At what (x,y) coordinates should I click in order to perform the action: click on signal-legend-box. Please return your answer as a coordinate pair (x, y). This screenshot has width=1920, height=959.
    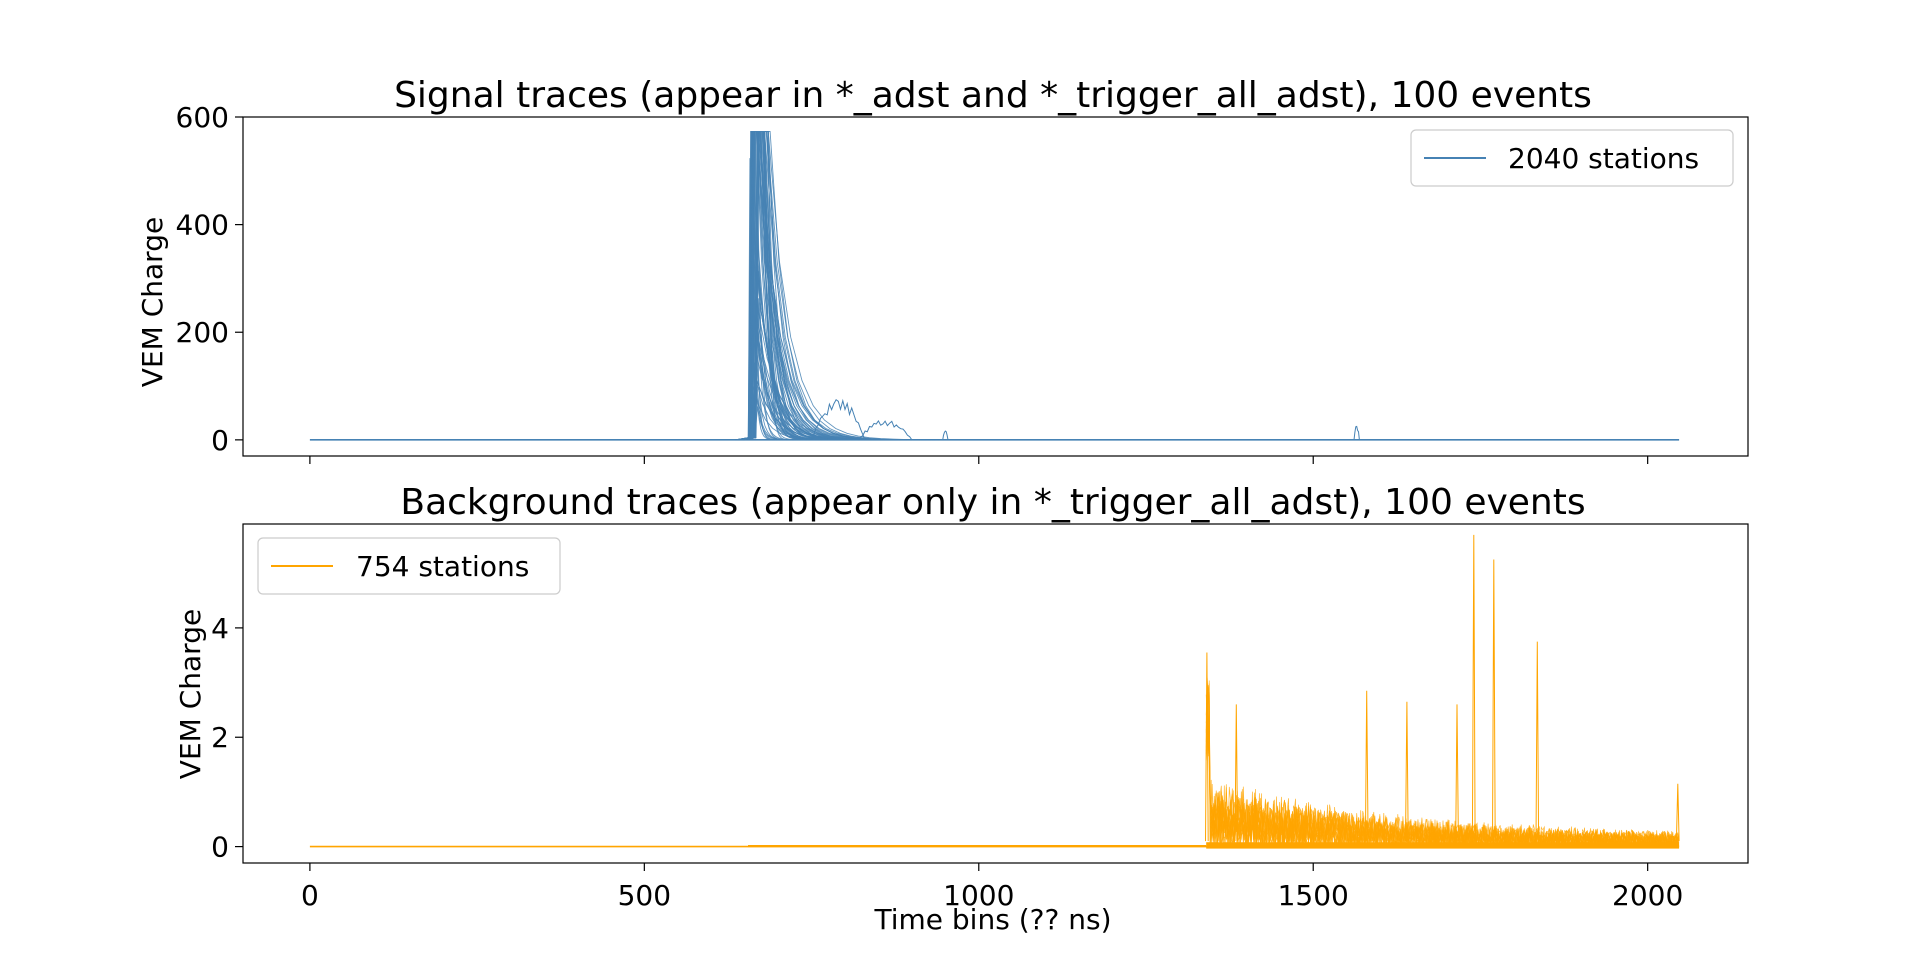
    Looking at the image, I should click on (1572, 158).